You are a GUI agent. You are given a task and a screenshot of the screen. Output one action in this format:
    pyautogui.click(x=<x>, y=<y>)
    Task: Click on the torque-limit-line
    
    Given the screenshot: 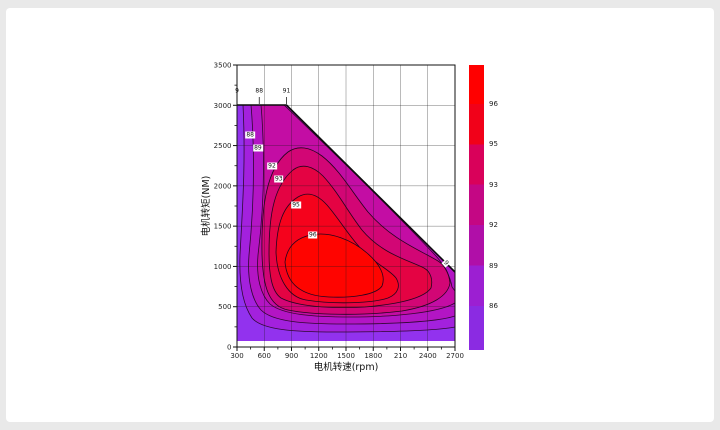 What is the action you would take?
    pyautogui.click(x=346, y=188)
    